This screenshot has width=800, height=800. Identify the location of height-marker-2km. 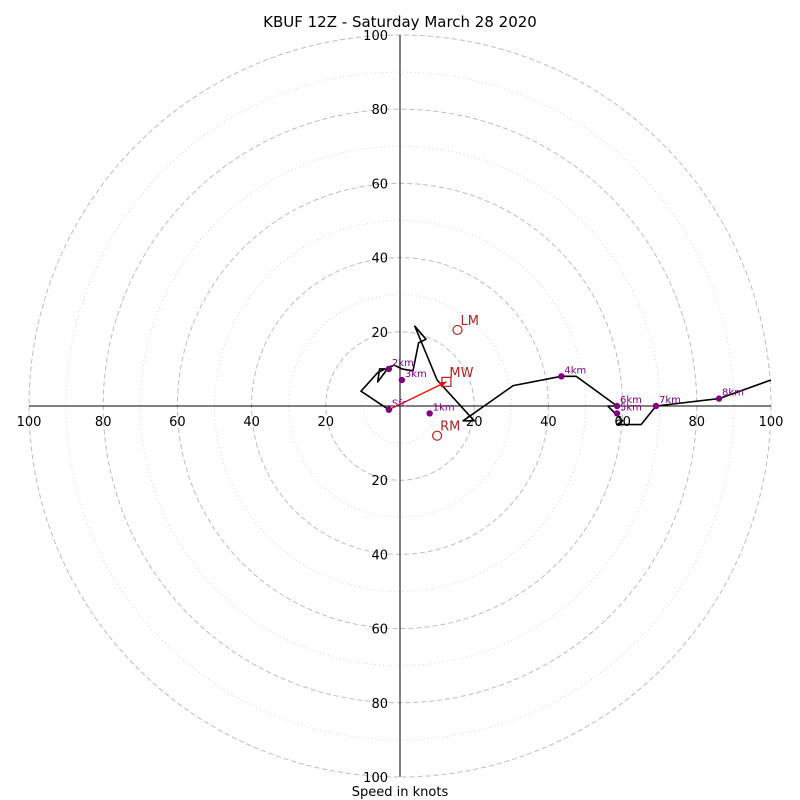
(389, 369).